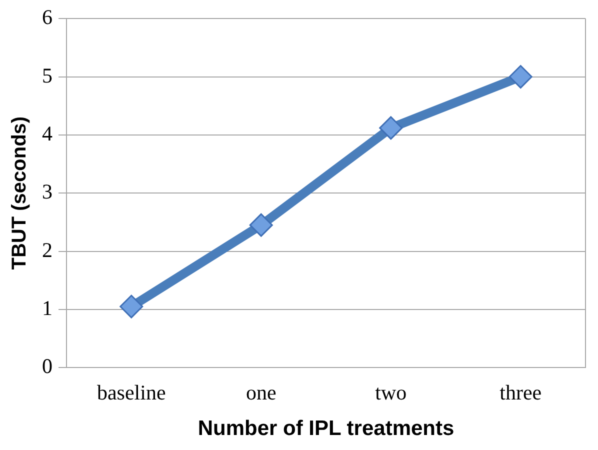  What do you see at coordinates (391, 392) in the screenshot?
I see `x-tick-label: two` at bounding box center [391, 392].